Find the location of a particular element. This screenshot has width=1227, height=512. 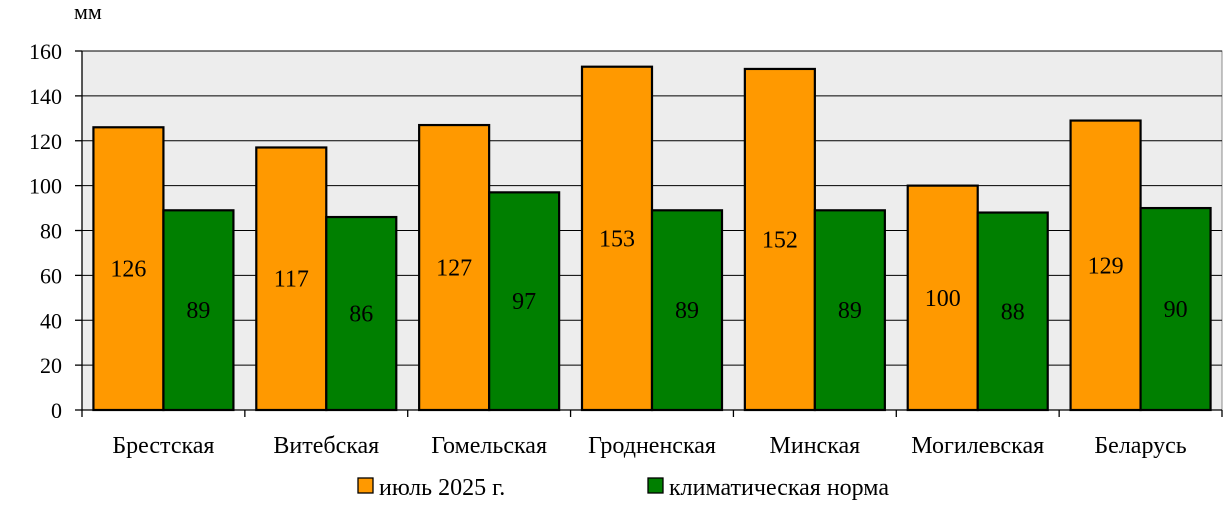

bar-value-label: 127 is located at coordinates (454, 269).